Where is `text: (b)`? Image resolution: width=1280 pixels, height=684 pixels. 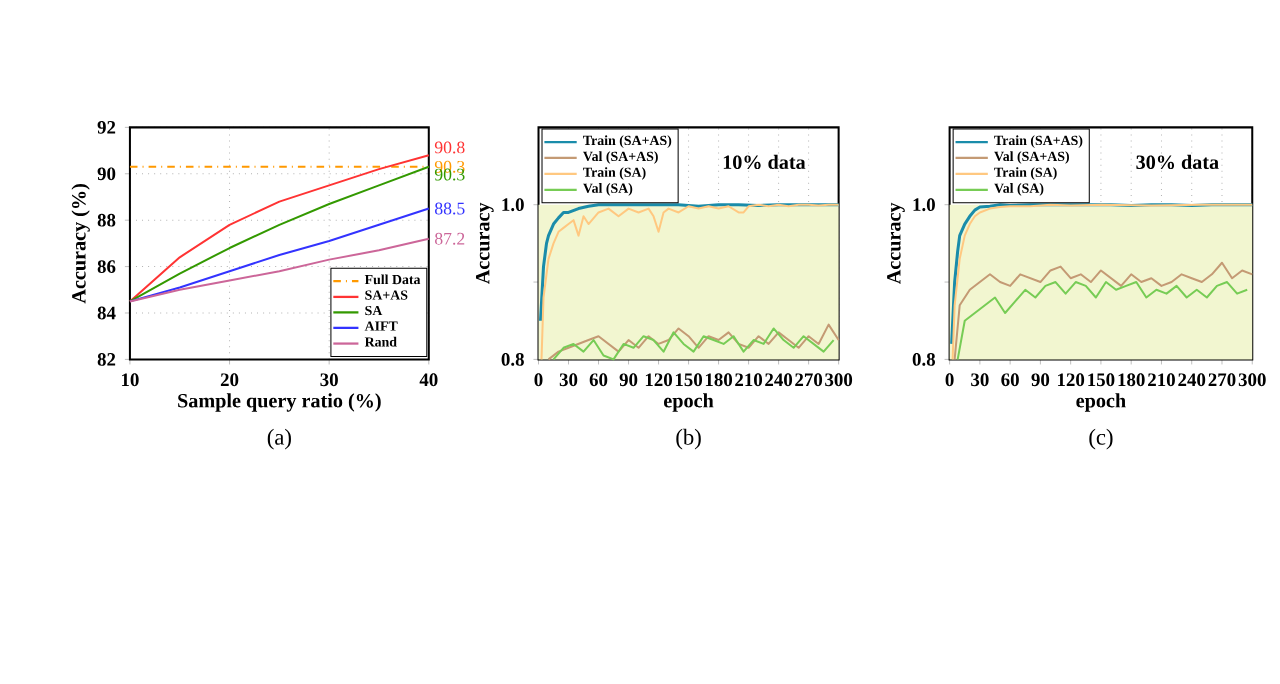
text: (b) is located at coordinates (688, 439).